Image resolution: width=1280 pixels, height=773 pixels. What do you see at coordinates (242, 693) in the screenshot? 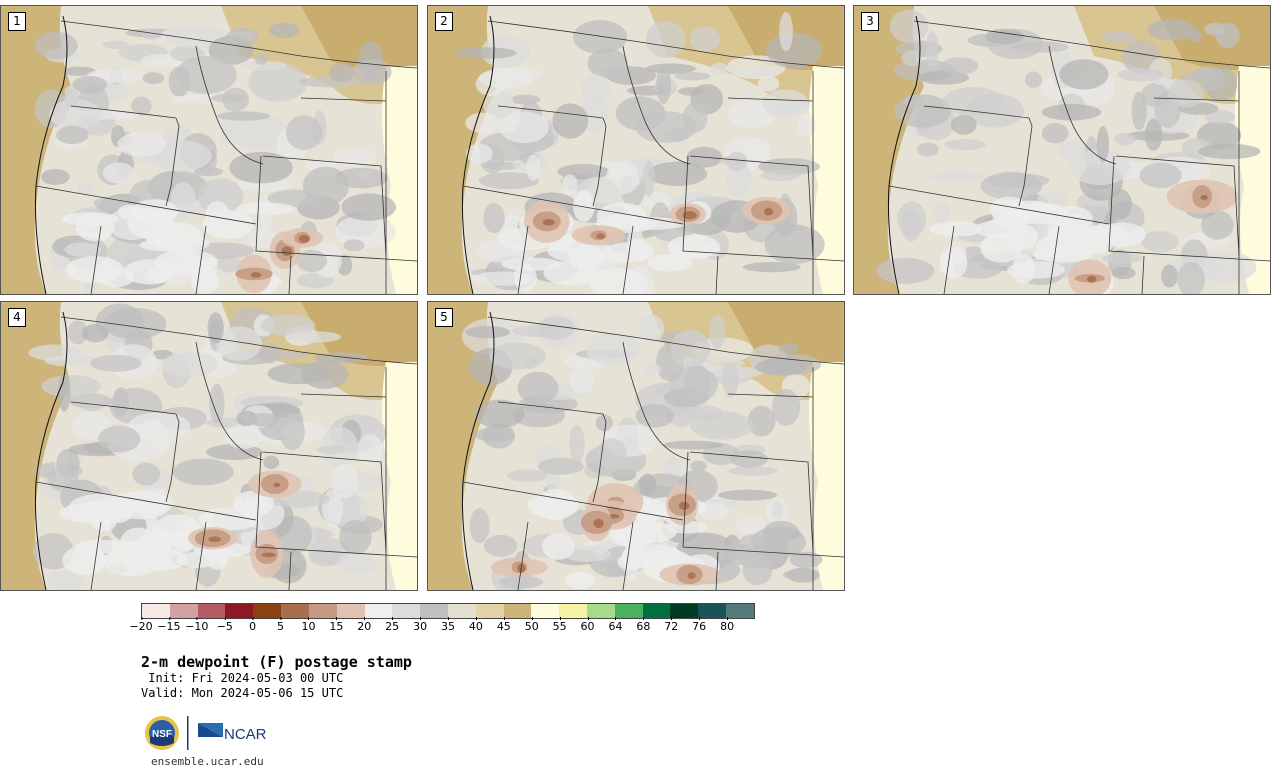
I see `valid-time: Valid: Mon 2024-05-06 15 UTC` at bounding box center [242, 693].